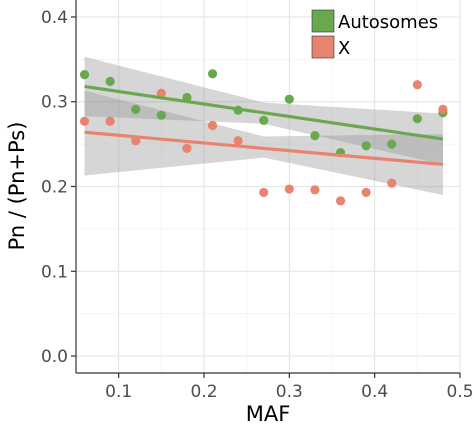 Image resolution: width=474 pixels, height=432 pixels. Describe the element at coordinates (118, 392) in the screenshot. I see `x-tick-label: 0.1` at that location.